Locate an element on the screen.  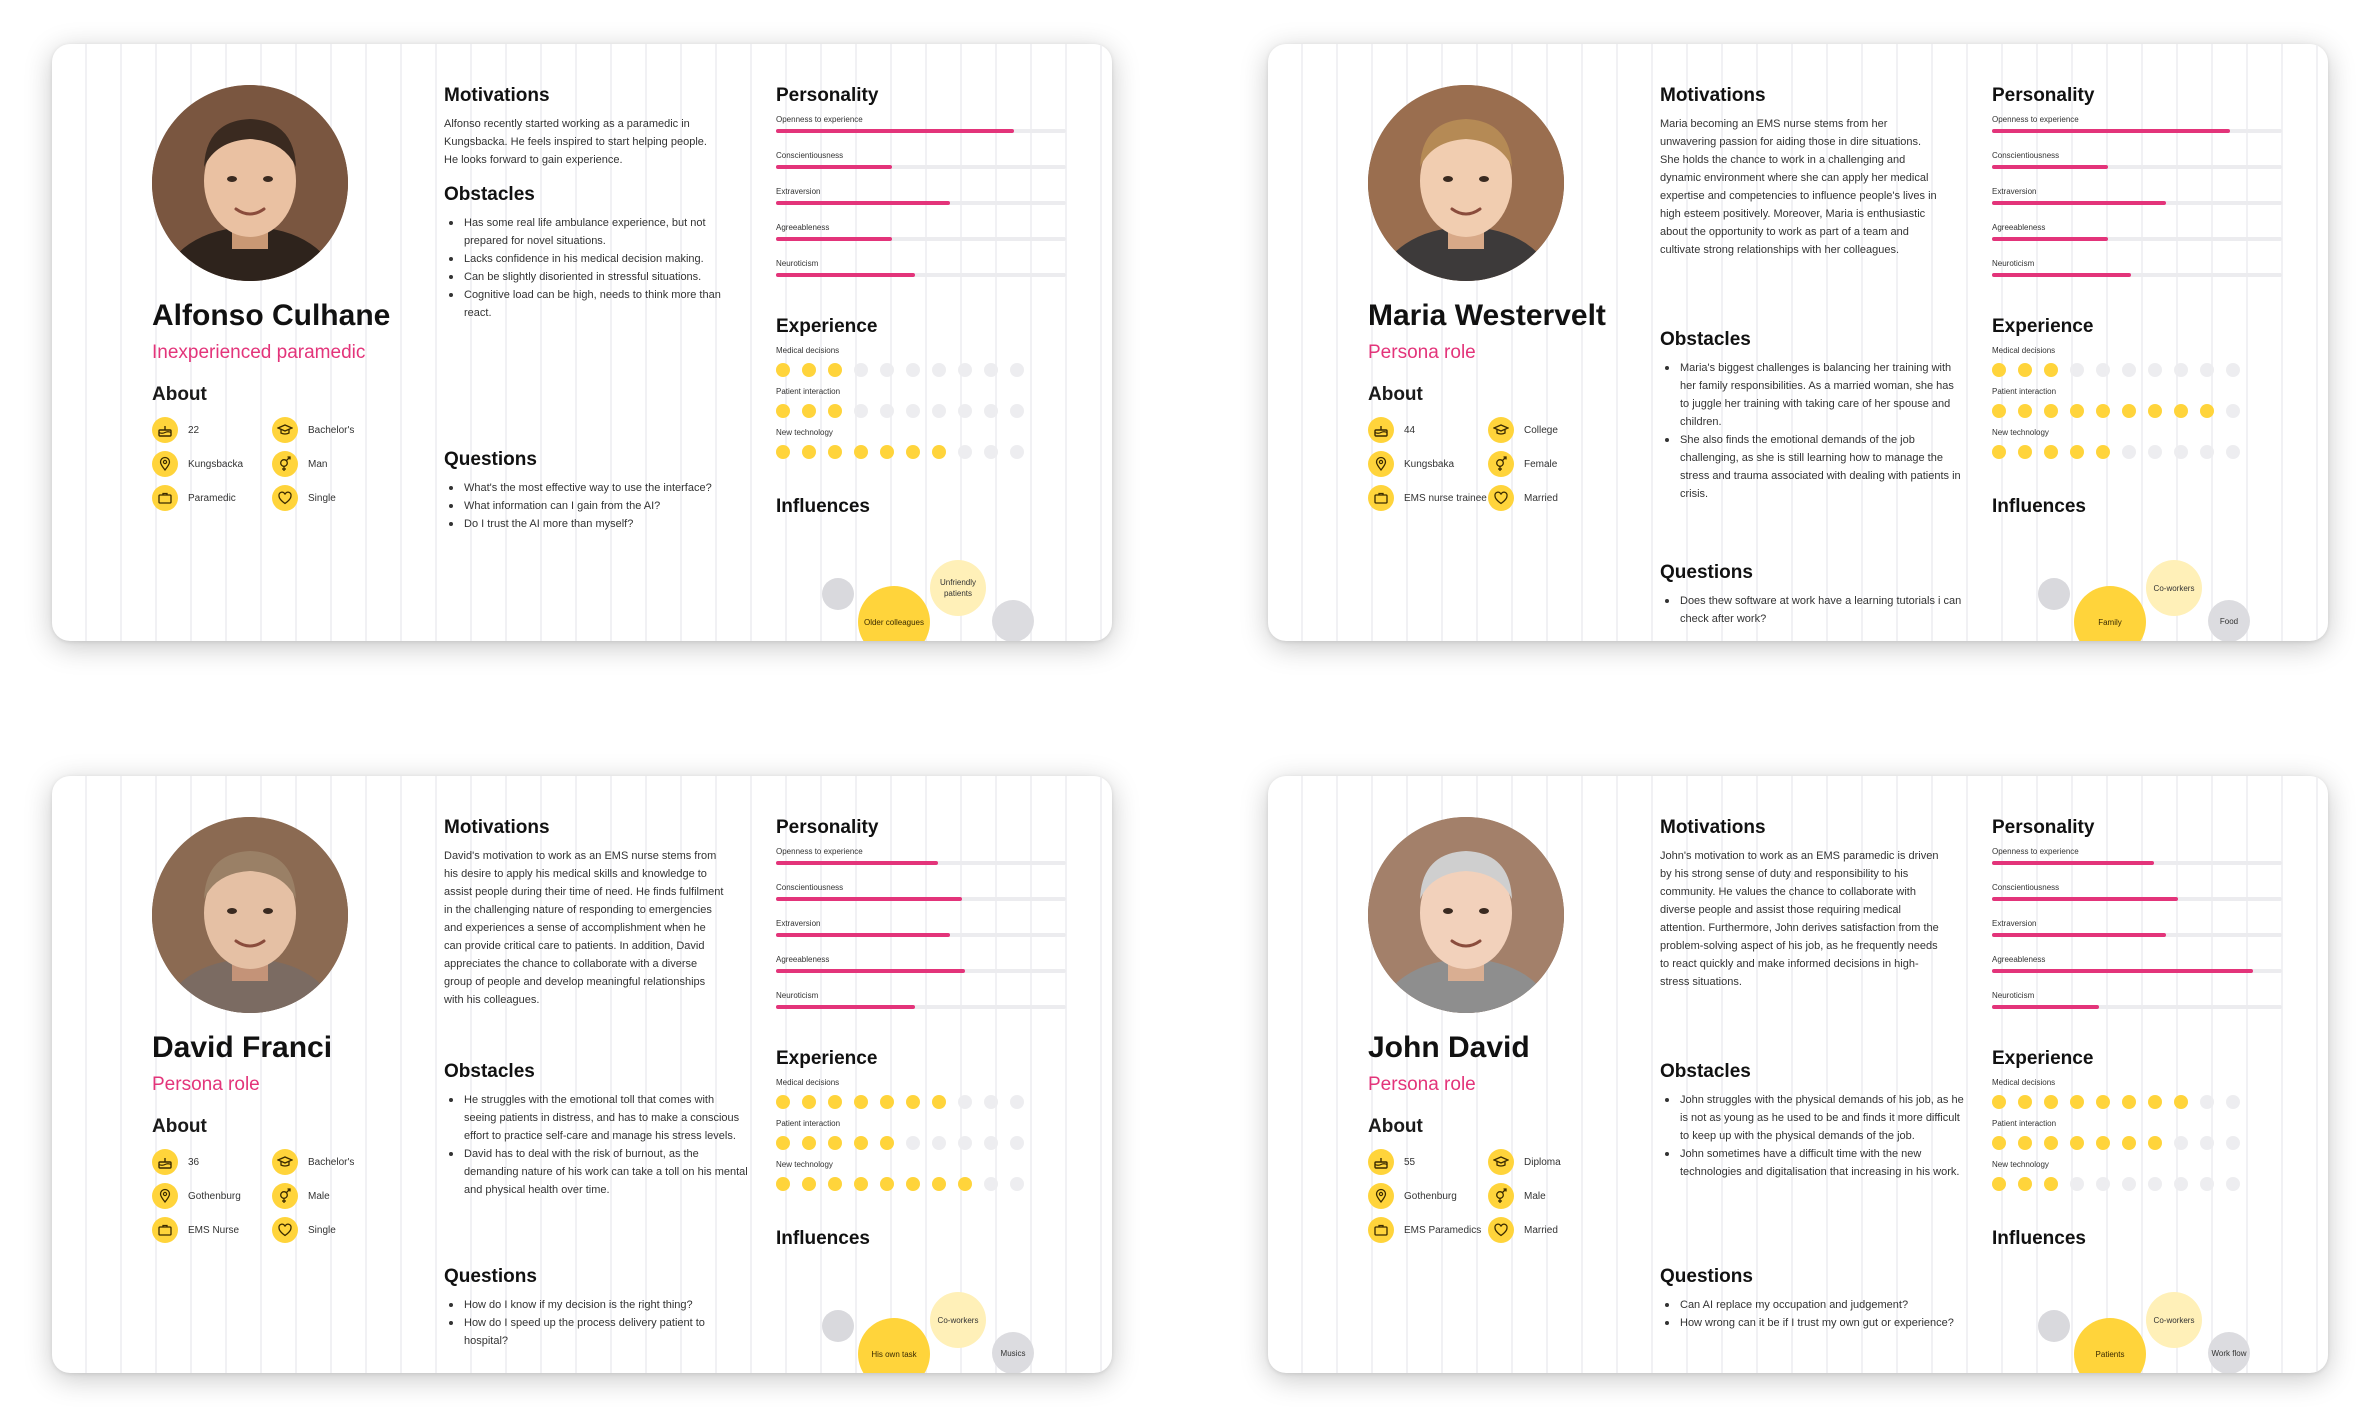
experience-row: New technology is located at coordinates (921, 1180).